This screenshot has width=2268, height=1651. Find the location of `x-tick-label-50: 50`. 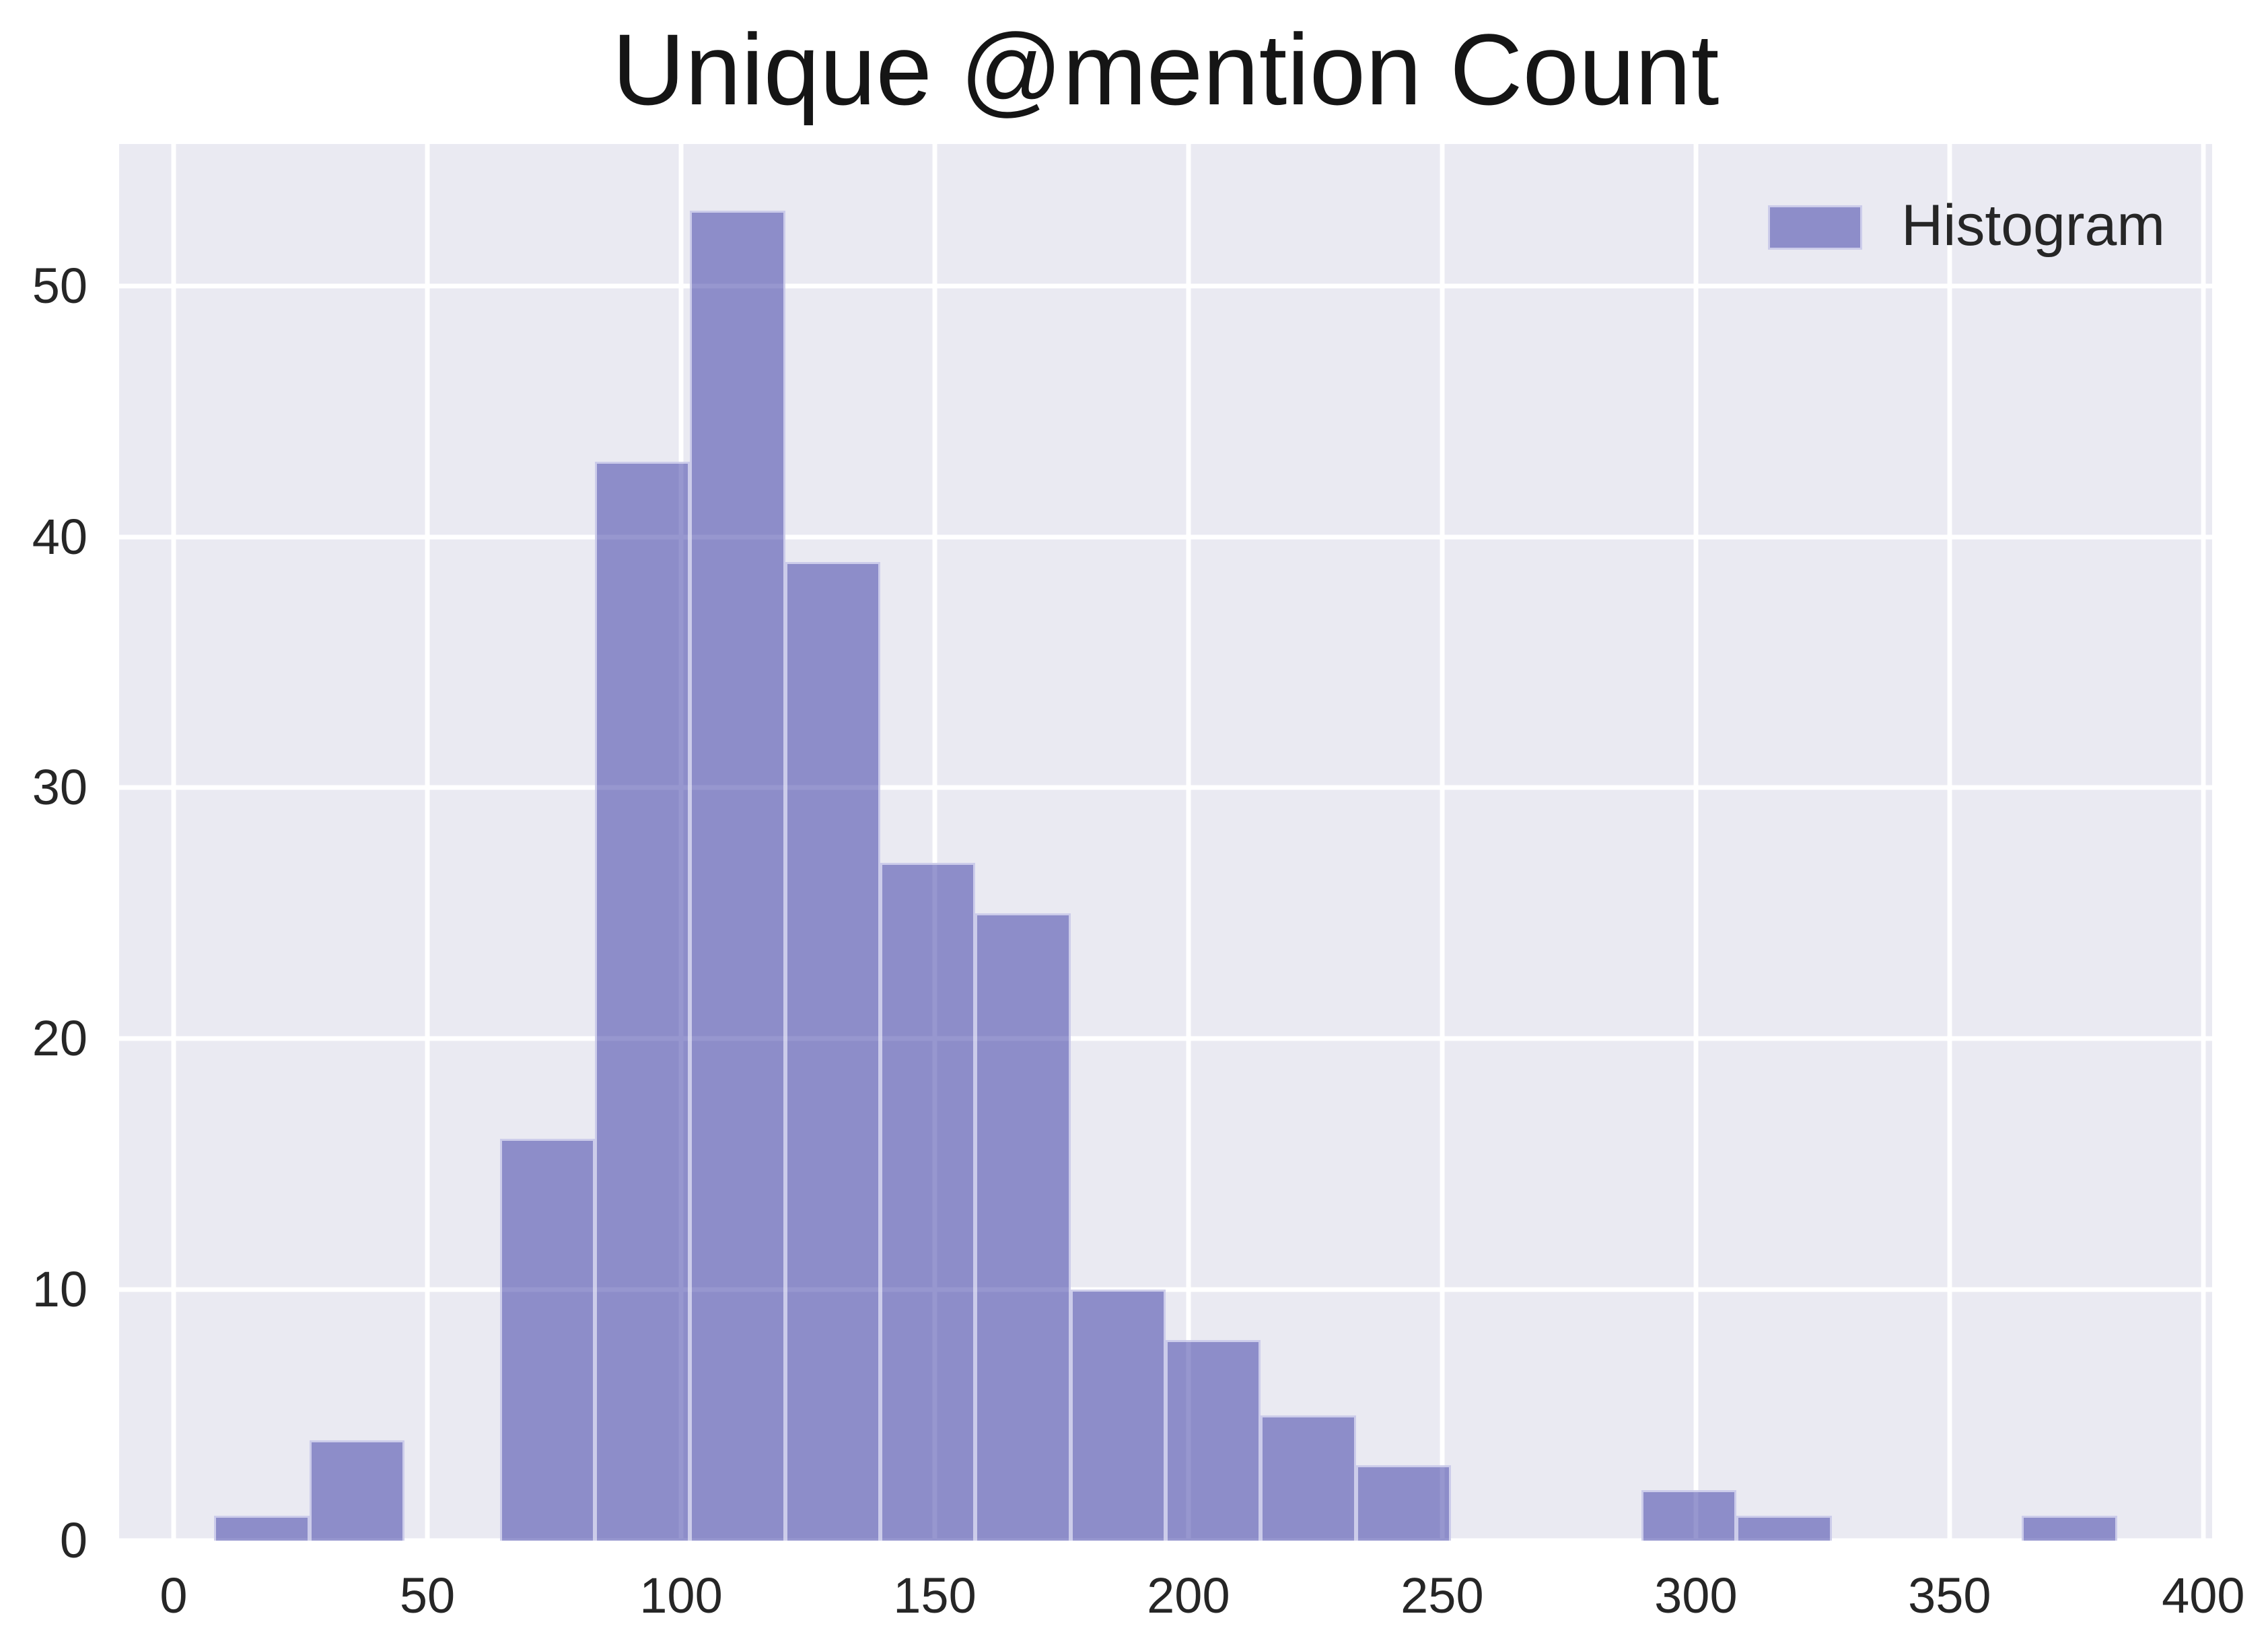

x-tick-label-50: 50 is located at coordinates (427, 1596).